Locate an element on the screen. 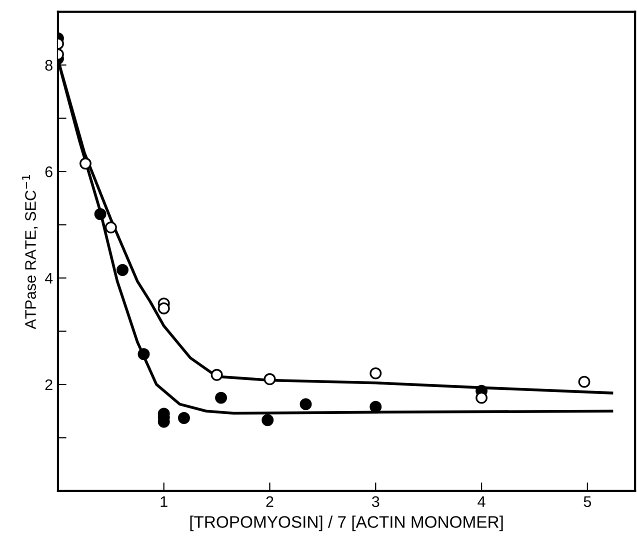 This screenshot has height=536, width=637. x-tick-label: 5 is located at coordinates (588, 502).